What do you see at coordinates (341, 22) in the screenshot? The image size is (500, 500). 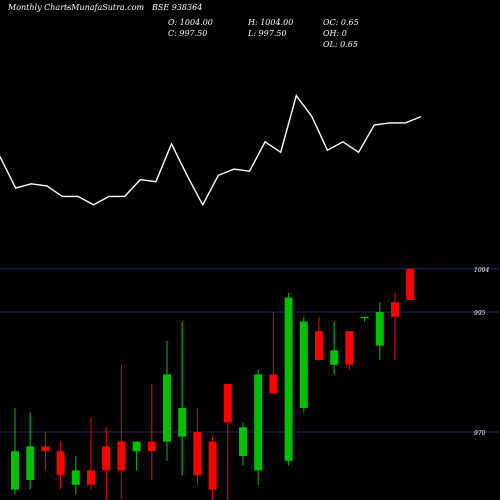 I see `ohlc-oc: OC: 0.65` at bounding box center [341, 22].